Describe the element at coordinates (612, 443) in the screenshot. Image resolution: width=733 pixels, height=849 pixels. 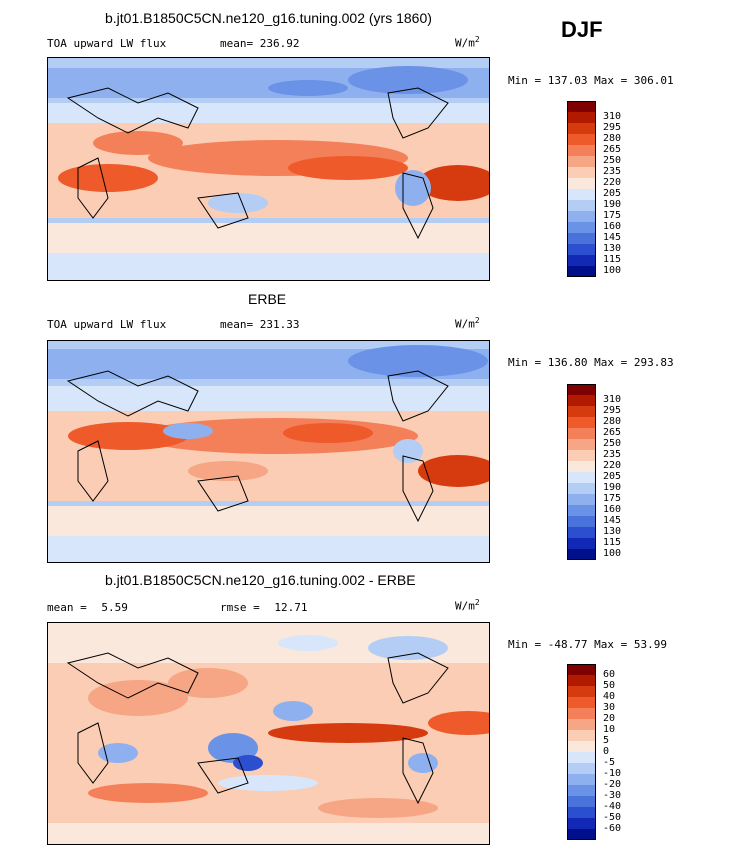
I see `panel2-cbar-label-4: 250` at that location.